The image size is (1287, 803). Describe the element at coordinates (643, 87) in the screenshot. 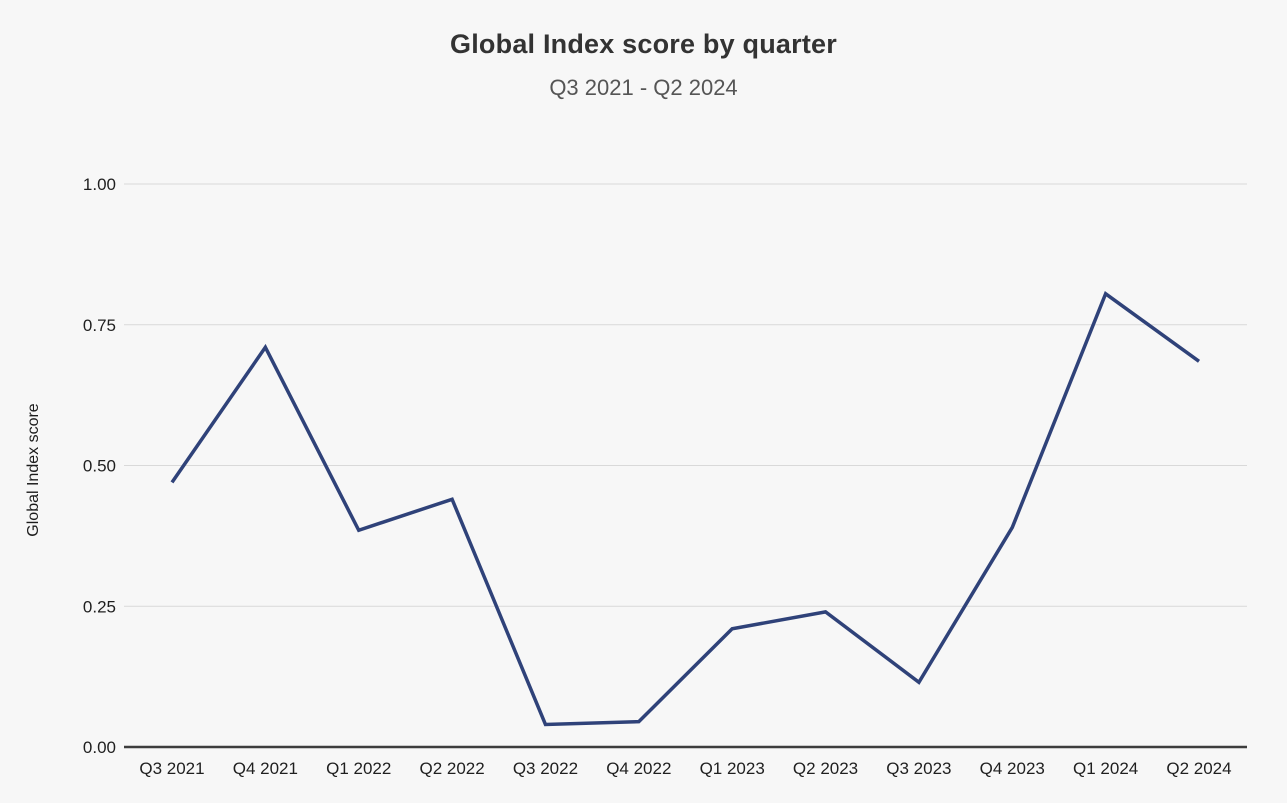

I see `chart-subtitle: Q3 2021 - Q2 2024` at that location.